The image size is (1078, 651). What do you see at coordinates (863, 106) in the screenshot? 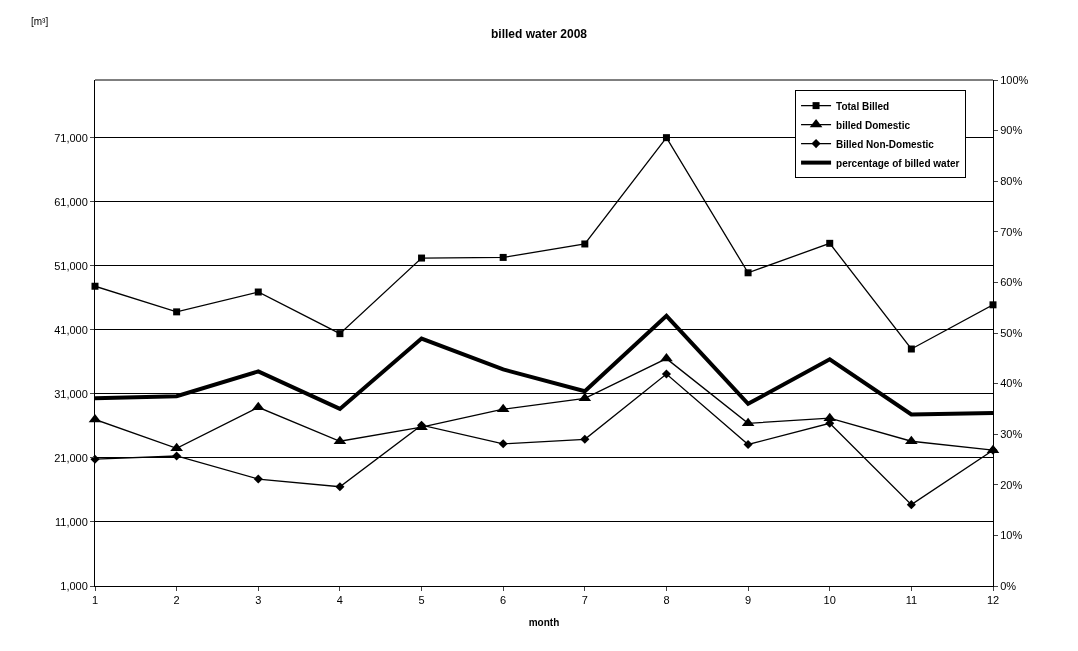
I see `legend-label: Total Billed` at bounding box center [863, 106].